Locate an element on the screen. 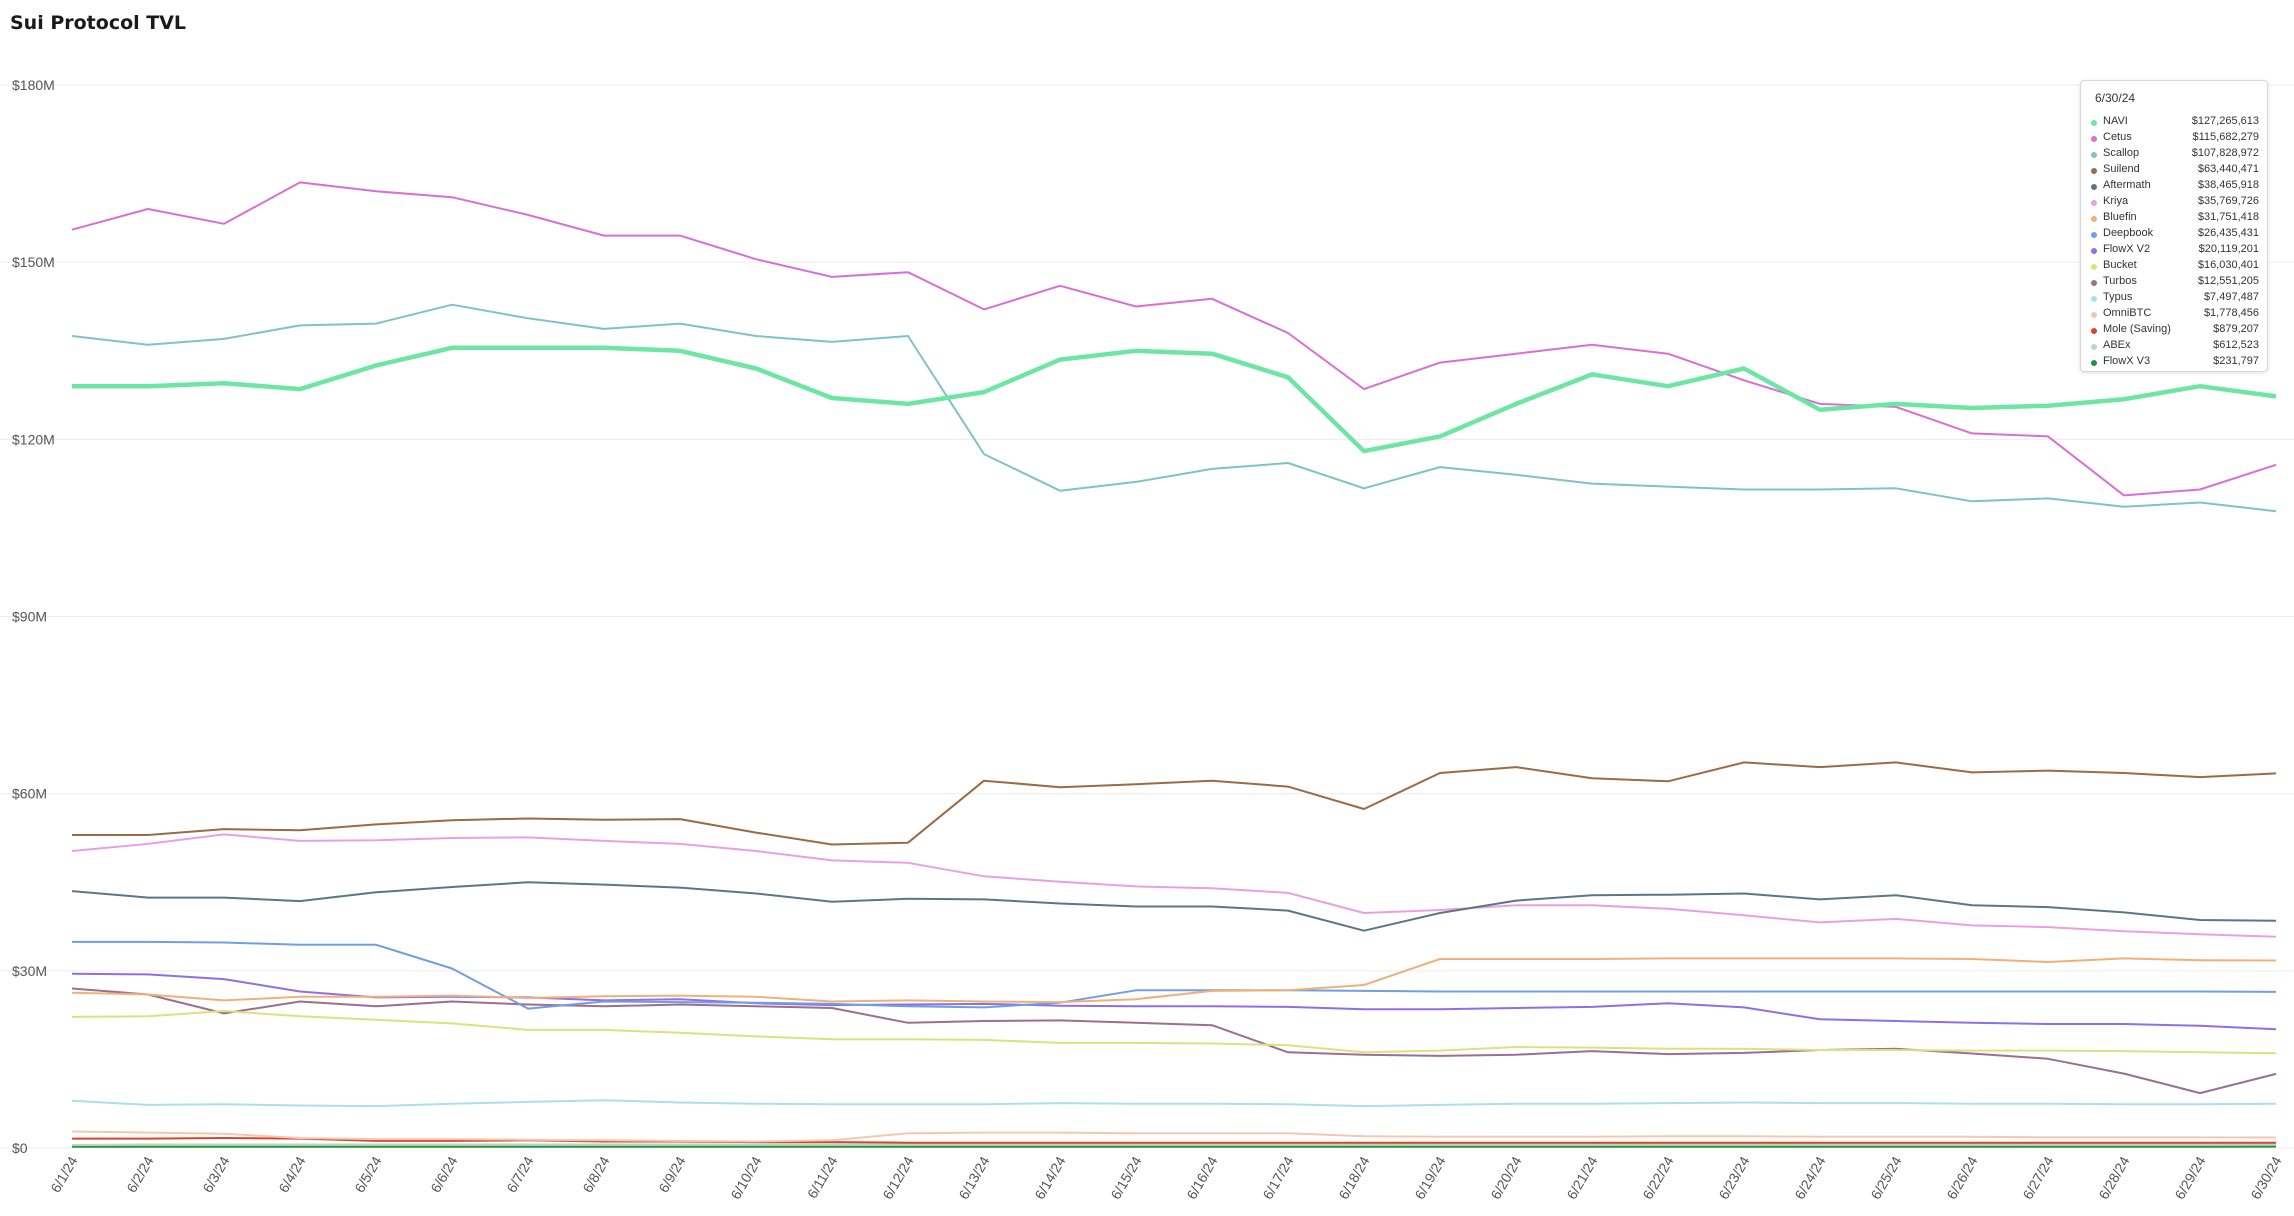 Image resolution: width=2294 pixels, height=1216 pixels. tooltip-series-name: Cetus is located at coordinates (2117, 137).